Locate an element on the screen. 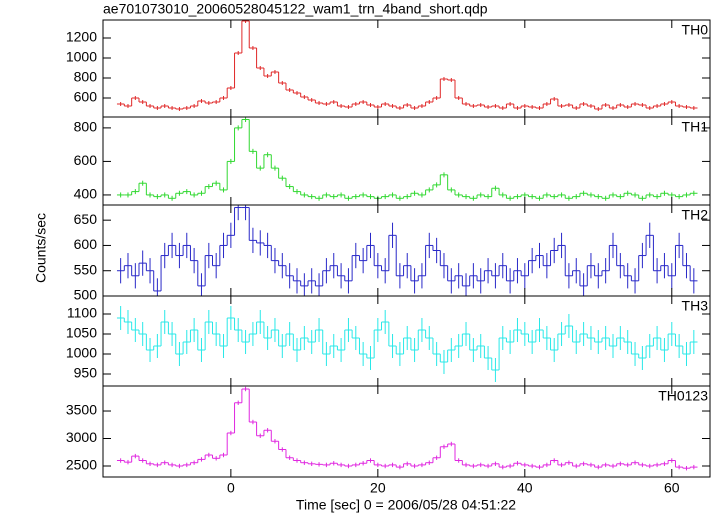 This screenshot has width=717, height=516. y-tick-label: 2500 is located at coordinates (81, 465).